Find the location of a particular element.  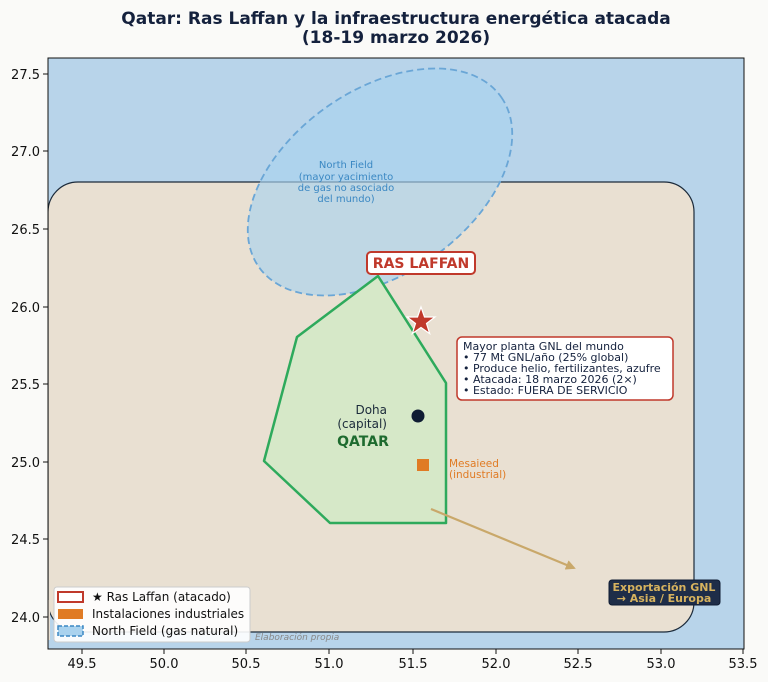

x-tick-label: 49.5 is located at coordinates (82, 664).